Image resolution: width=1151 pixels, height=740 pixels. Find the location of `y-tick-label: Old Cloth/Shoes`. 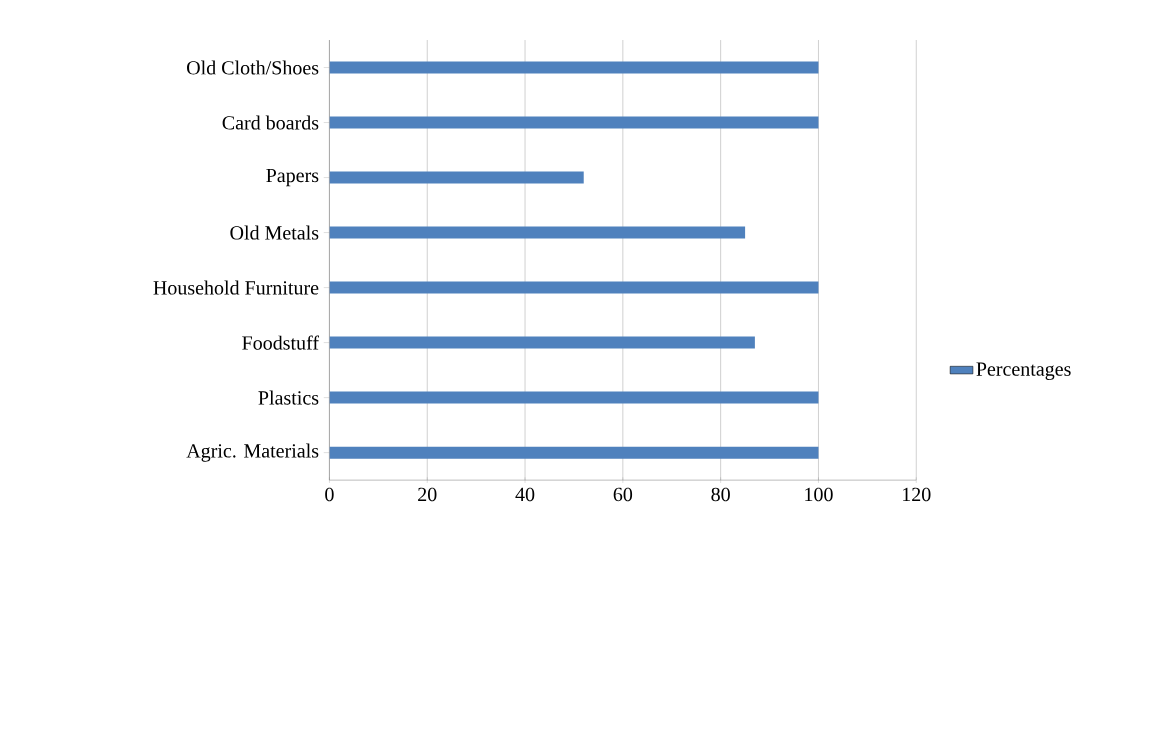

y-tick-label: Old Cloth/Shoes is located at coordinates (253, 67).